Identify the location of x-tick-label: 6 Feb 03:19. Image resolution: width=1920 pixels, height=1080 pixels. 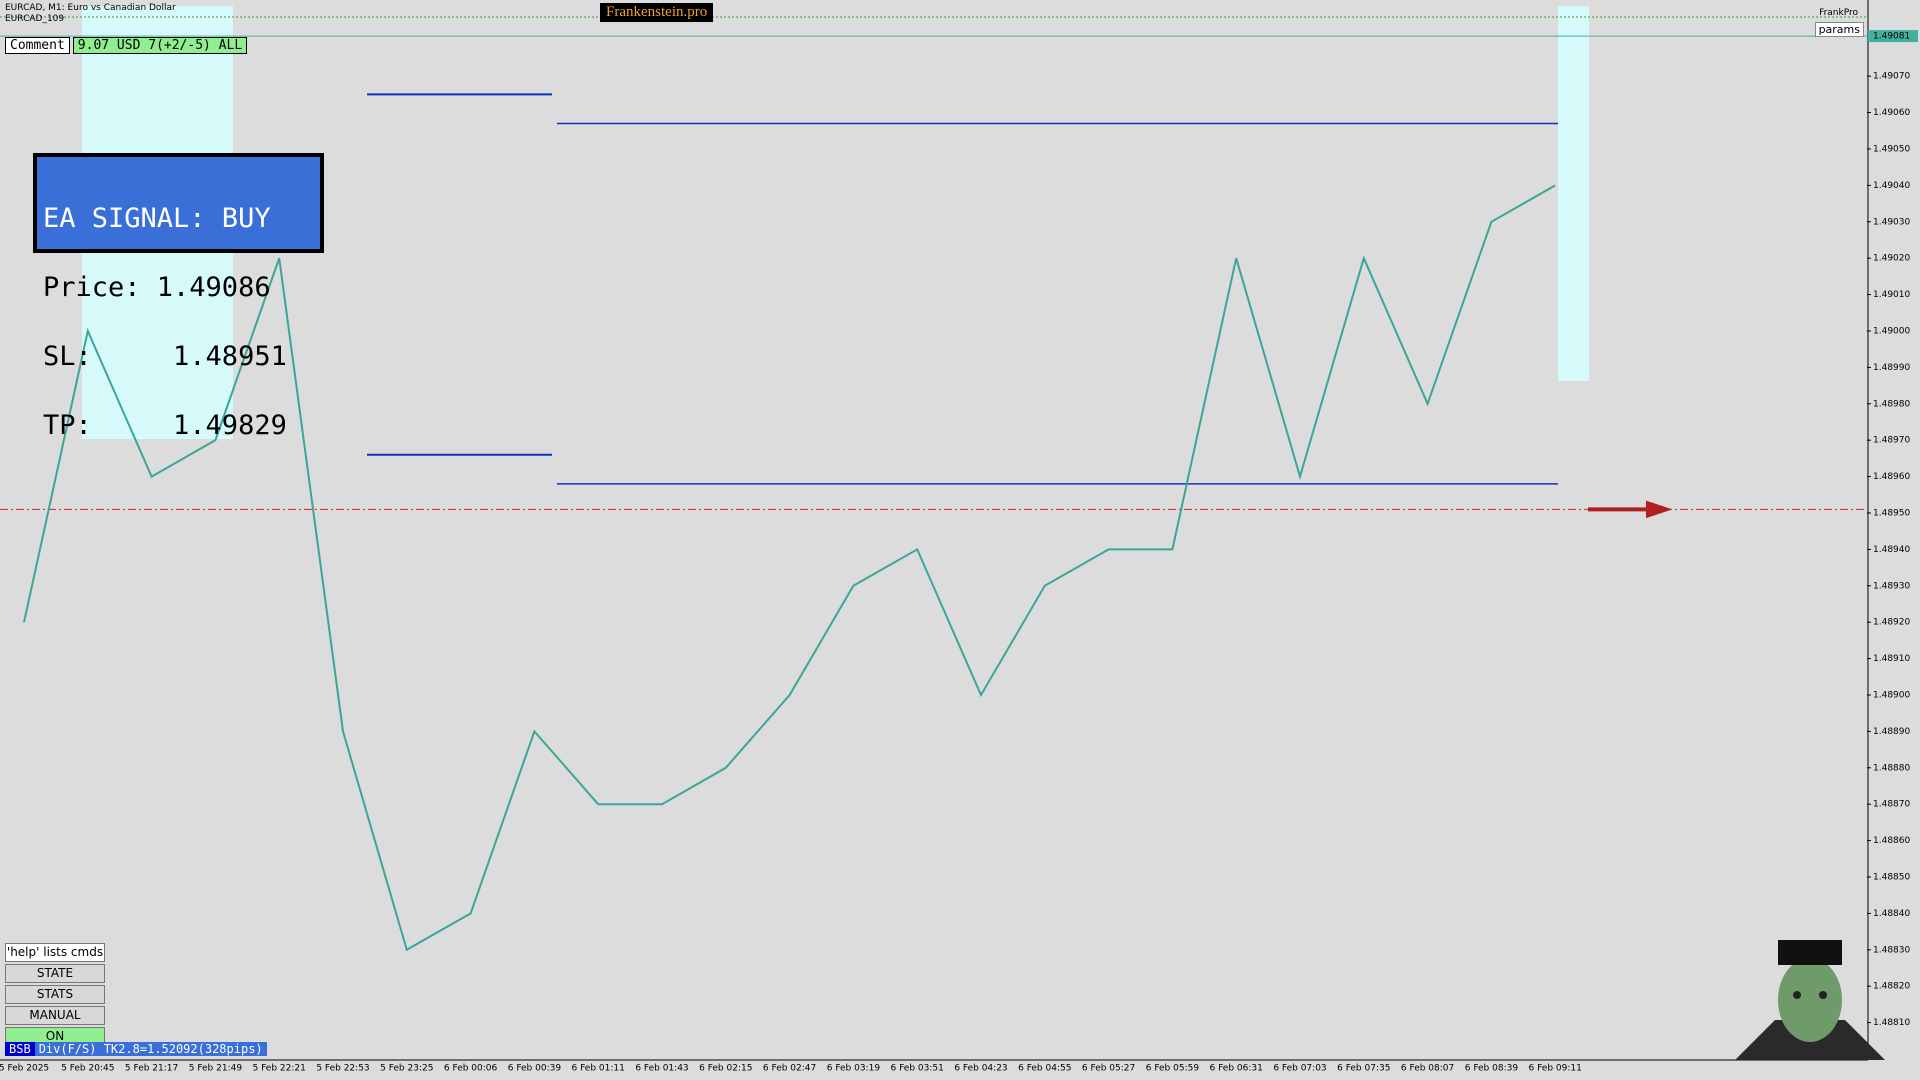
(854, 1069).